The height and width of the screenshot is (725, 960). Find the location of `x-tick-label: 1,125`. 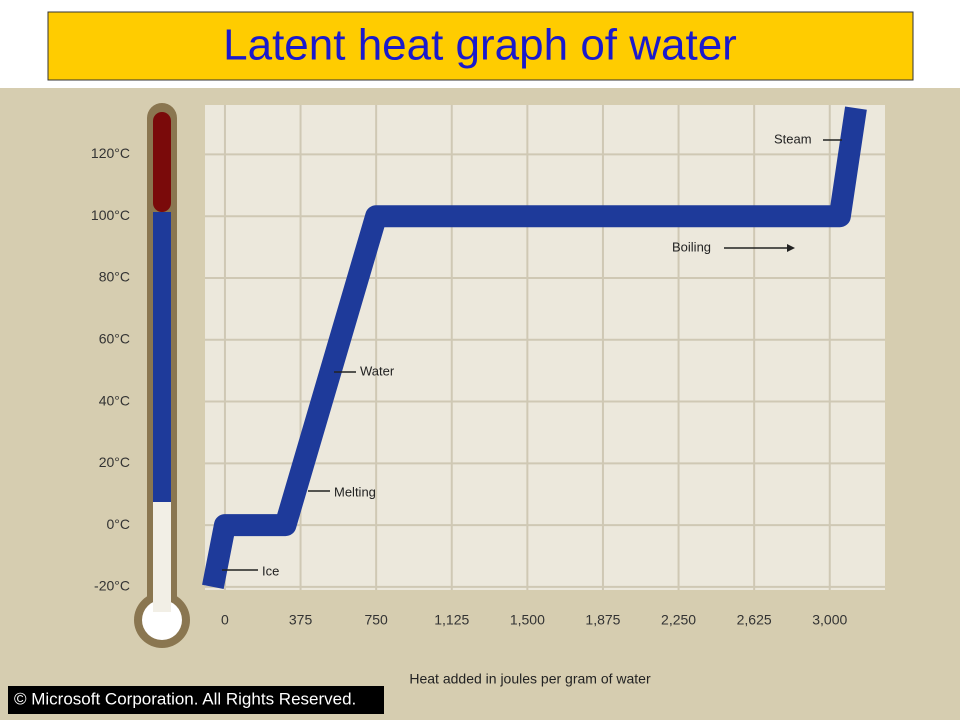

x-tick-label: 1,125 is located at coordinates (451, 620).